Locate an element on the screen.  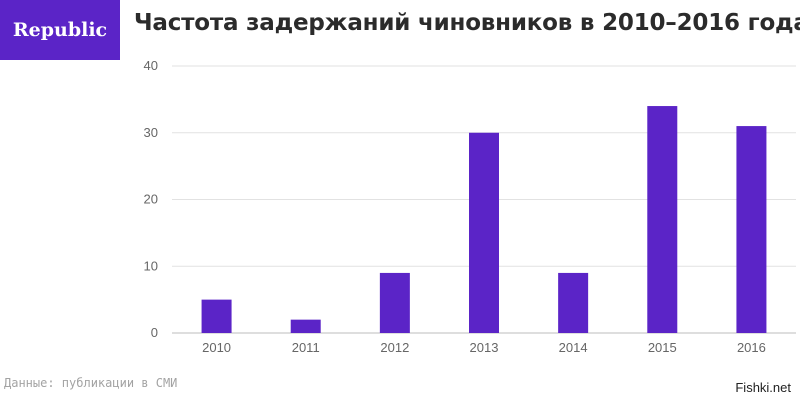
y-axis-ticks: 0 10 20 30 40 is located at coordinates (151, 199).